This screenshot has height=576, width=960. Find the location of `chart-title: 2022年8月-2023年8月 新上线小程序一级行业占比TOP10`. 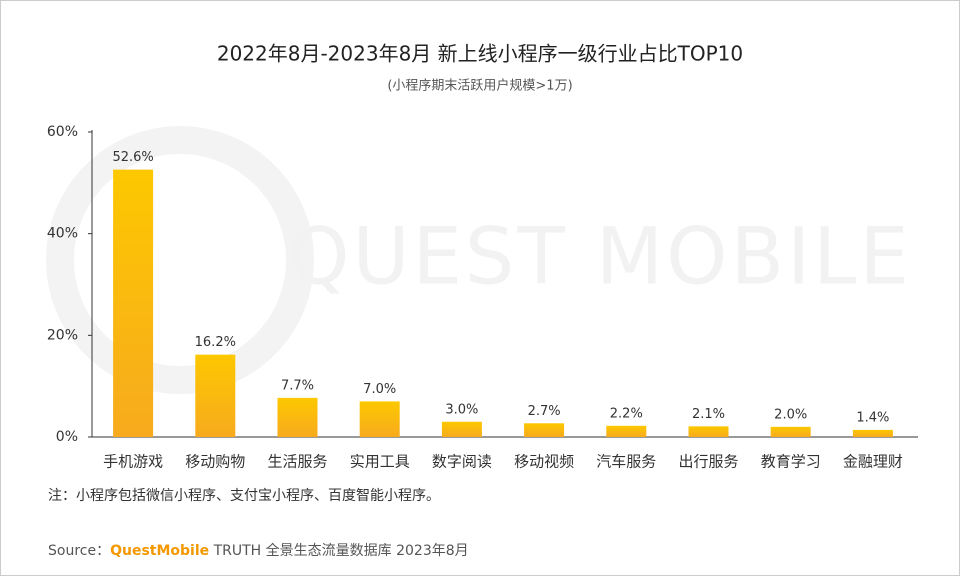

chart-title: 2022年8月-2023年8月 新上线小程序一级行业占比TOP10 is located at coordinates (480, 54).